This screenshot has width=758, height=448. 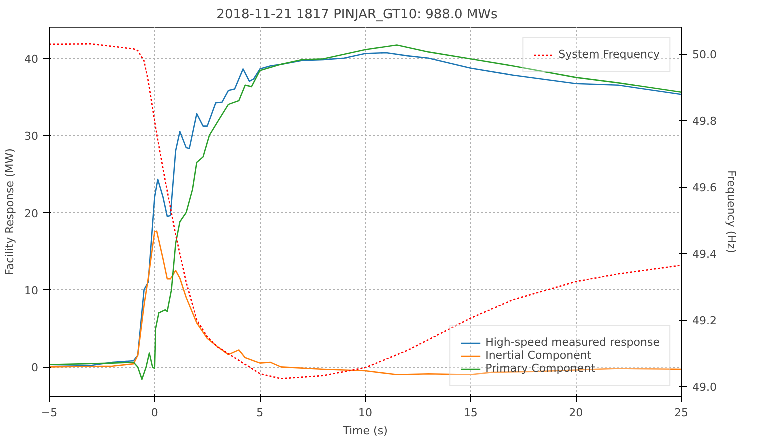 I want to click on y2-tick-label: 49.2, so click(x=704, y=321).